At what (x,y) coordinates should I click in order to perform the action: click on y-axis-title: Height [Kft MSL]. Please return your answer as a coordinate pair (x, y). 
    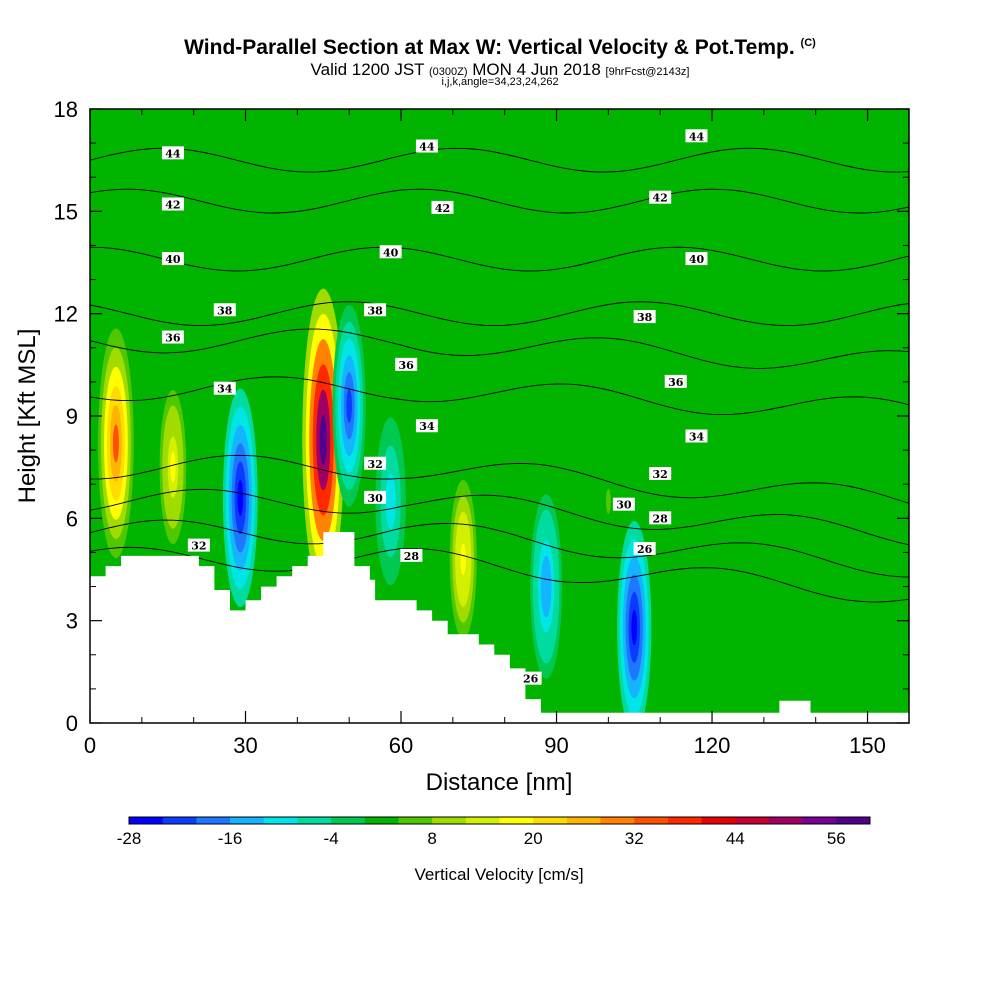
    Looking at the image, I should click on (27, 416).